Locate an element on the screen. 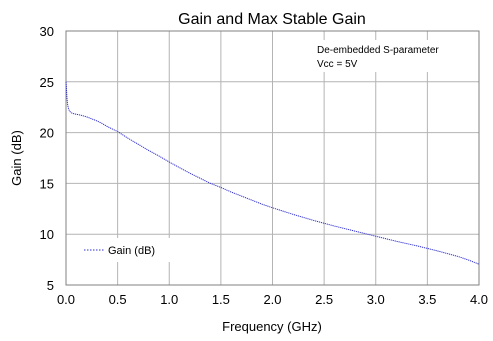  x-tick-label: 4.0 is located at coordinates (479, 299).